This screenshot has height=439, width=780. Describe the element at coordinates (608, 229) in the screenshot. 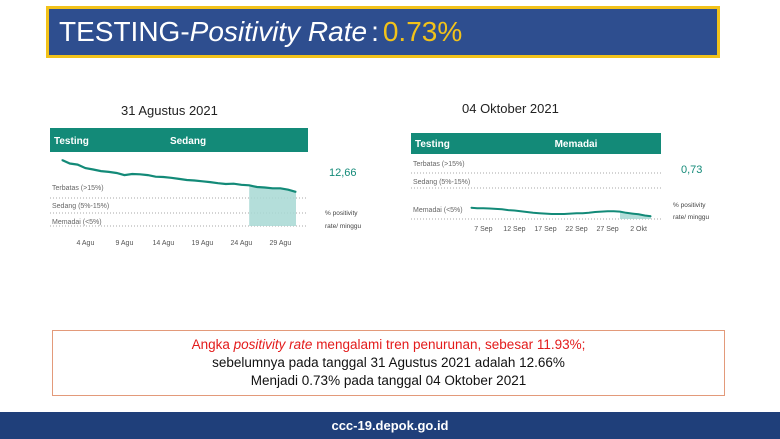

I see `x-tick-label: 27 Sep` at that location.